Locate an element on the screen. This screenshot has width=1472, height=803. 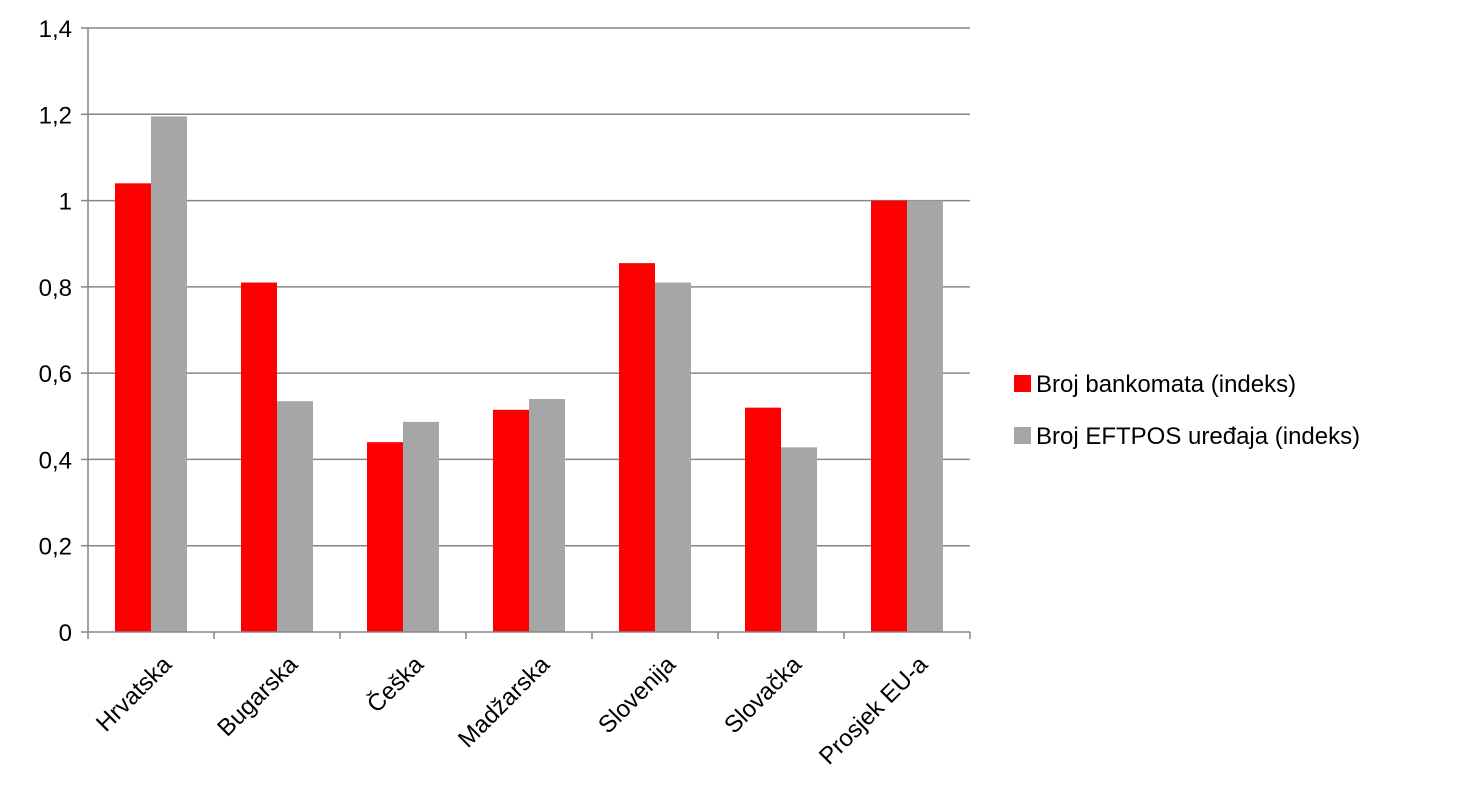
y-tick-labels: 0 0,2 0,4 0,6 0,8 1 1,2 1,4 is located at coordinates (55, 331).